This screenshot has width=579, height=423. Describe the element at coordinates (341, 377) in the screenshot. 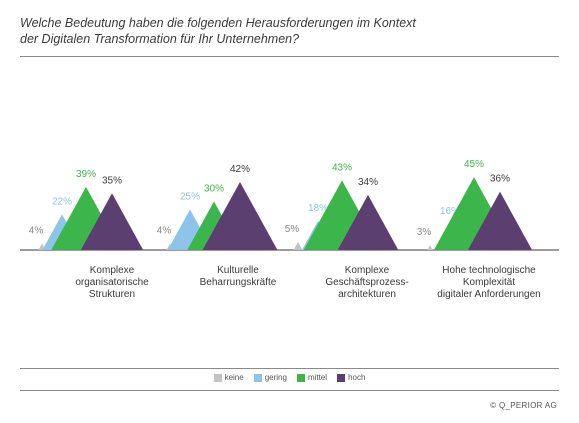

I see `legend-swatch-hoch` at that location.